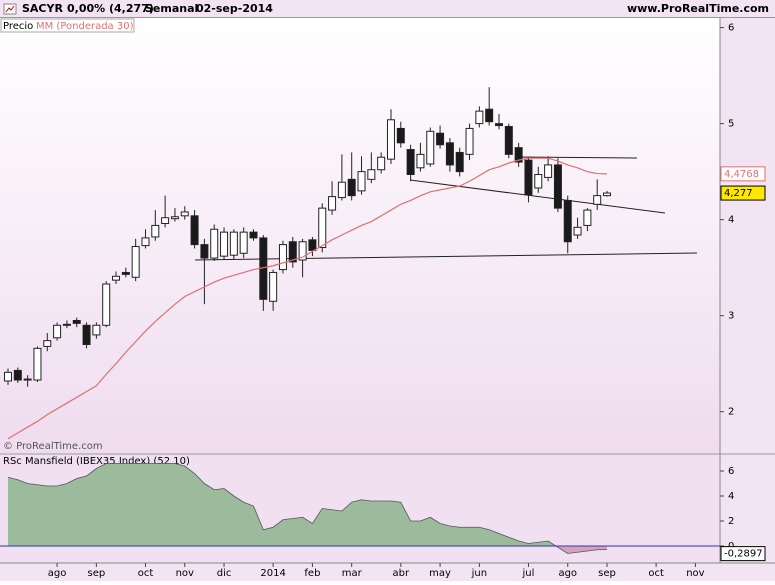  Describe the element at coordinates (171, 8) in the screenshot. I see `period: Semanal` at that location.